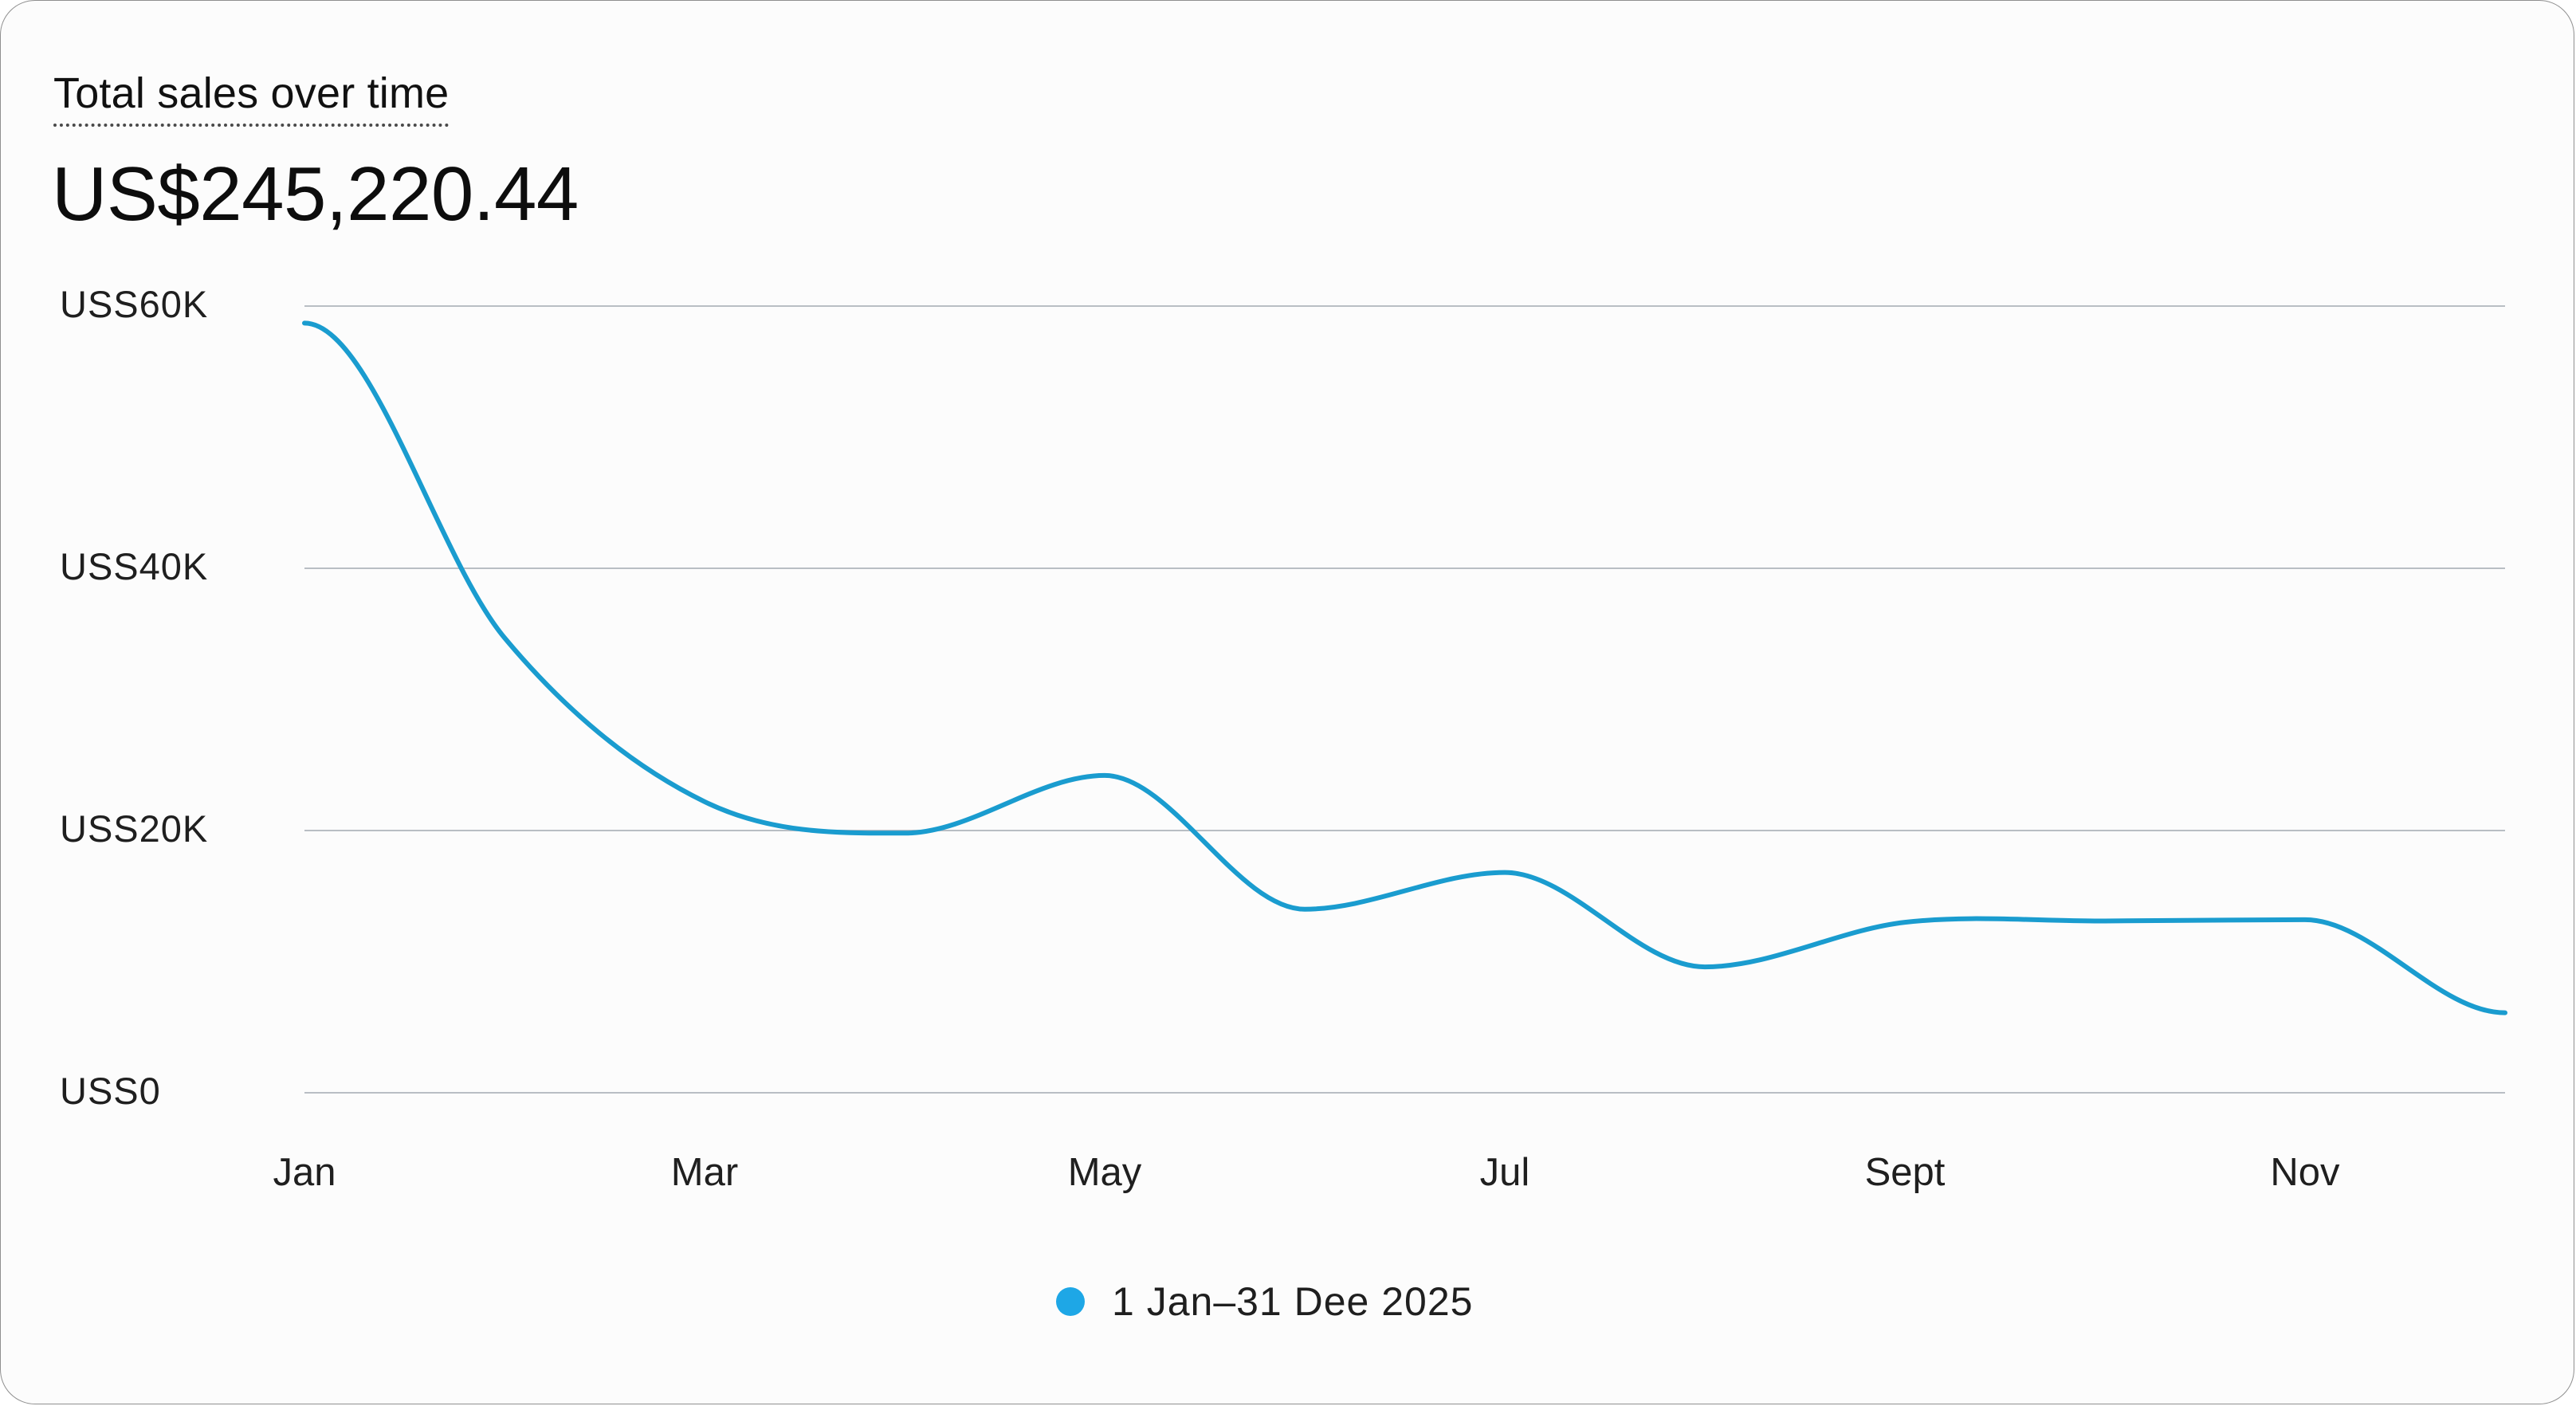 The height and width of the screenshot is (1406, 2576). What do you see at coordinates (1905, 1172) in the screenshot?
I see `x-axis-label: Sept` at bounding box center [1905, 1172].